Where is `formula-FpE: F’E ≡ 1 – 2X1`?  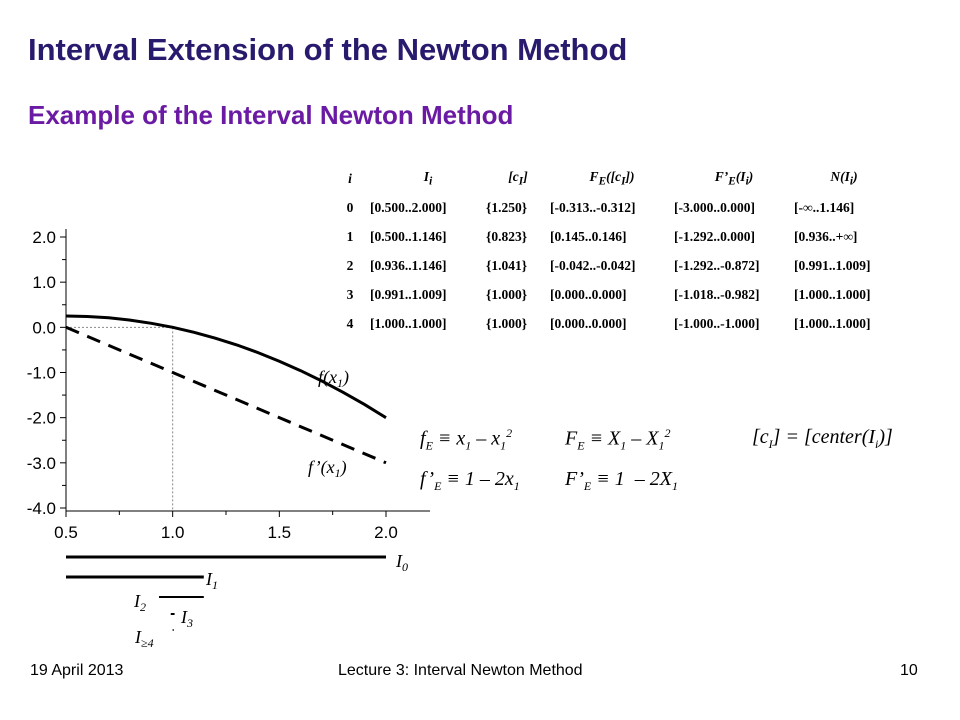 formula-FpE: F’E ≡ 1 – 2X1 is located at coordinates (621, 480).